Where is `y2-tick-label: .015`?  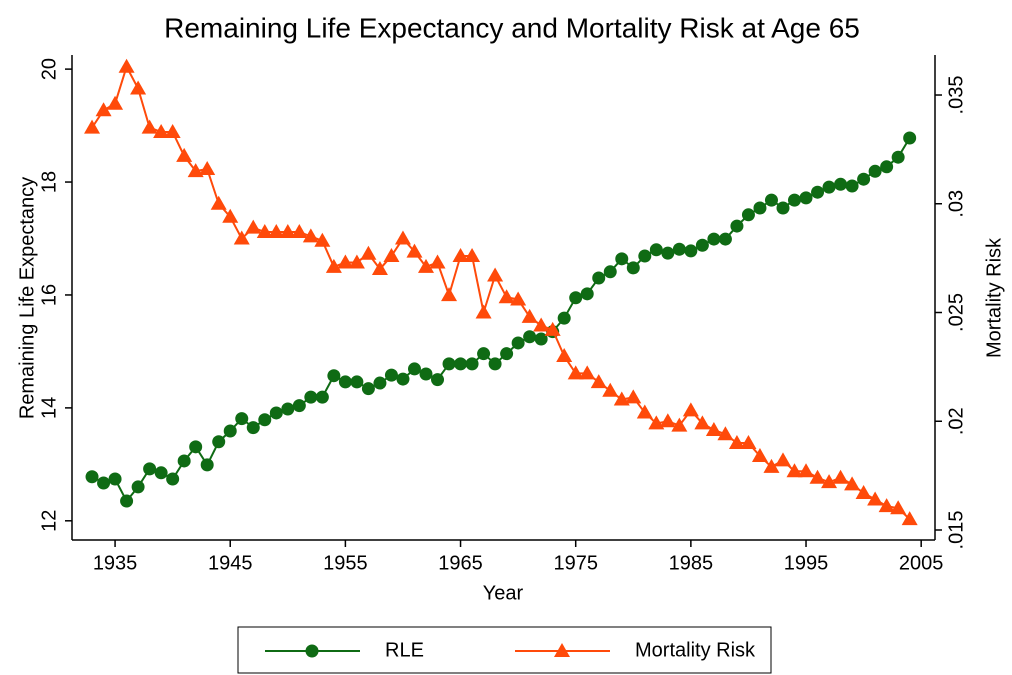 y2-tick-label: .015 is located at coordinates (956, 530).